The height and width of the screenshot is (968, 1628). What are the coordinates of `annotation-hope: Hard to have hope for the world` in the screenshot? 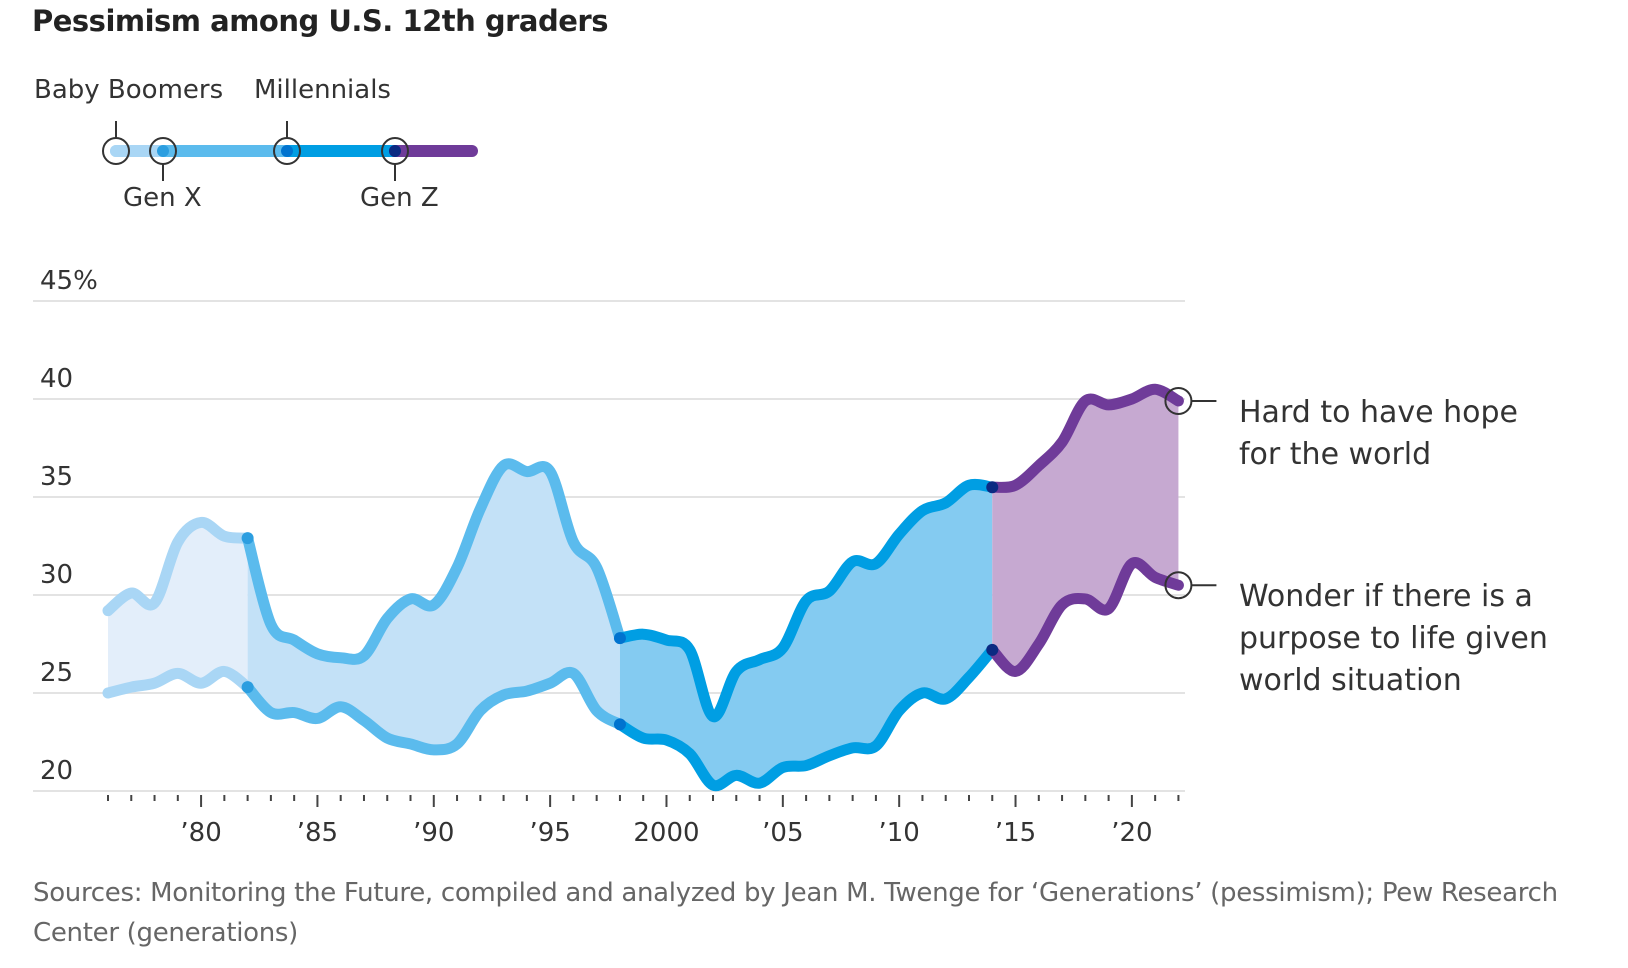 It's located at (1378, 434).